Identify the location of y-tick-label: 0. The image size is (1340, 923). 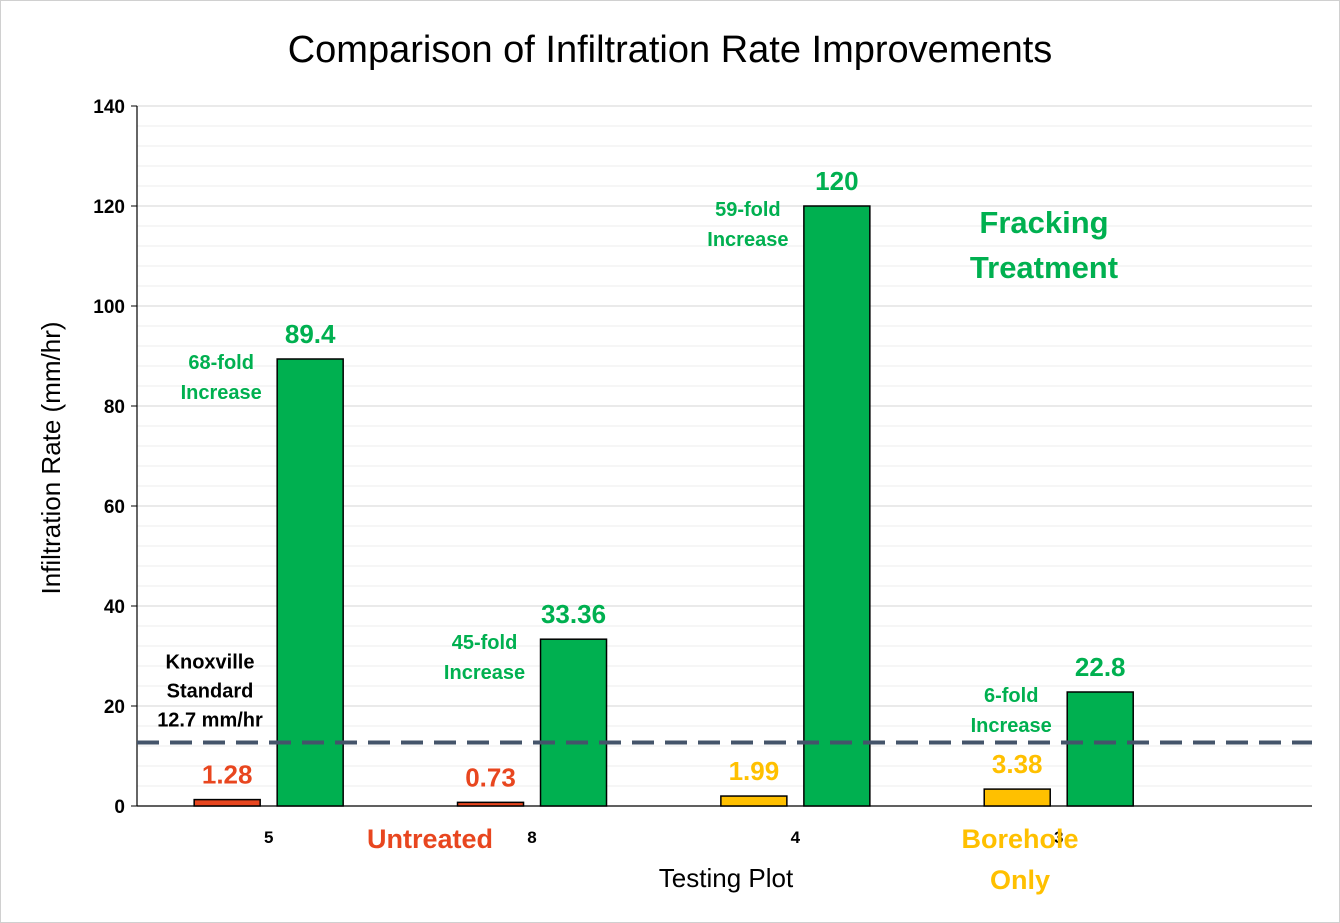
(119, 807).